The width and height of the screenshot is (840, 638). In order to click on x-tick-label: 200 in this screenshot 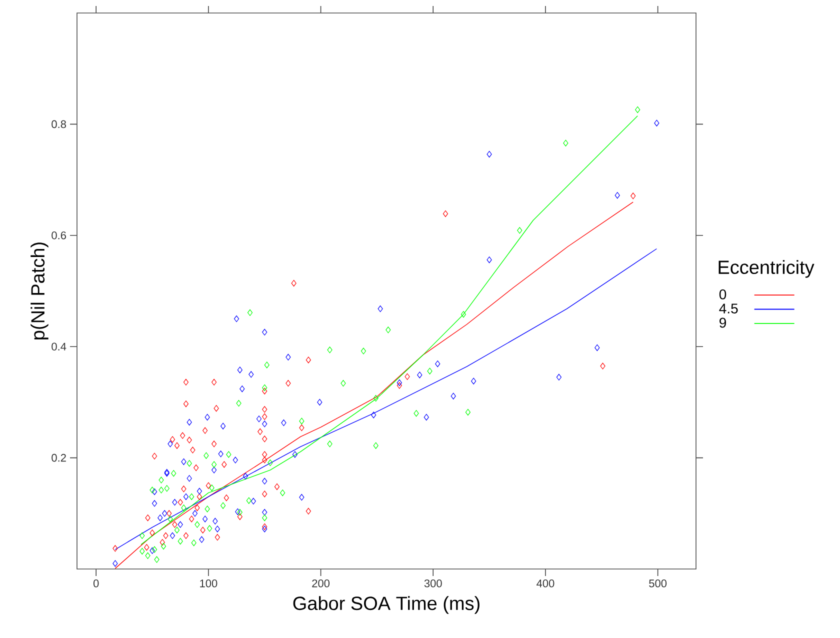, I will do `click(321, 584)`.